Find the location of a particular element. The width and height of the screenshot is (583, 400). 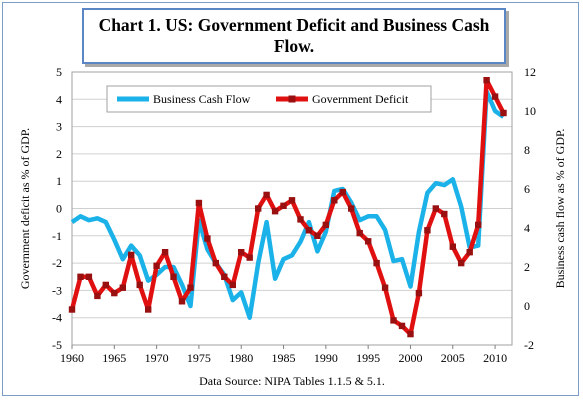

x-tick-label: 1980 is located at coordinates (241, 358).